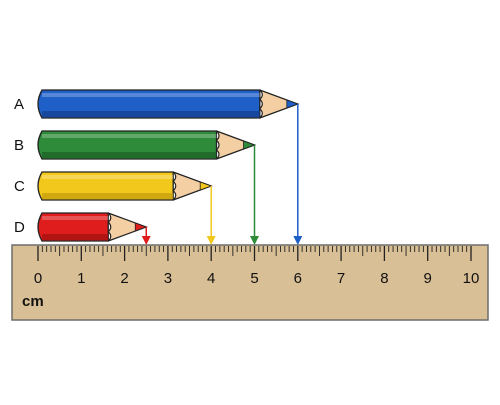  I want to click on ruler-tick-label: 9, so click(428, 278).